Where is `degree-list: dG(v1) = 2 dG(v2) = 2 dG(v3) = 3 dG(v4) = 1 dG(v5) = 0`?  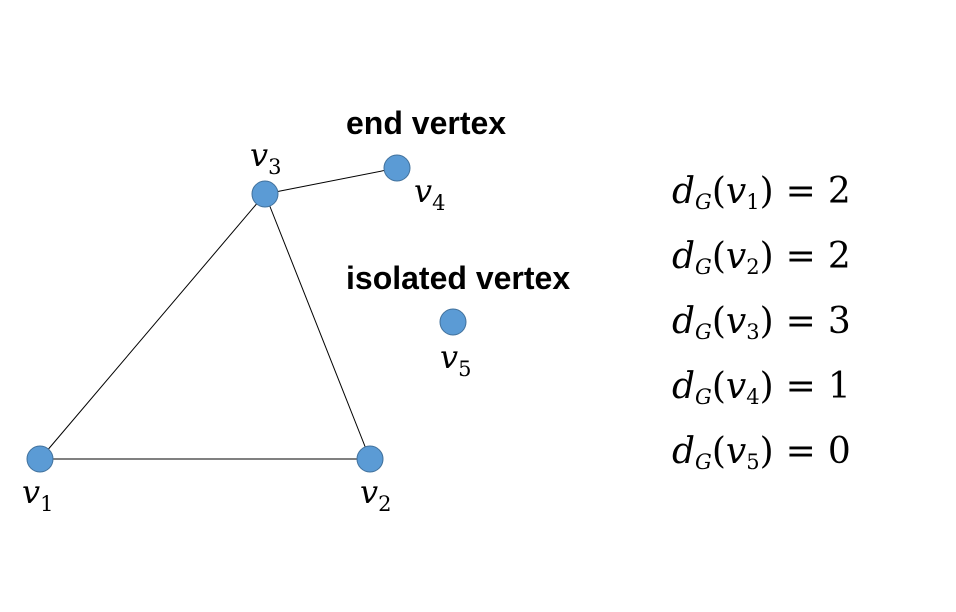
degree-list: dG(v1) = 2 dG(v2) = 2 dG(v3) = 3 dG(v4) = 1 dG(v5) = 0 is located at coordinates (761, 330).